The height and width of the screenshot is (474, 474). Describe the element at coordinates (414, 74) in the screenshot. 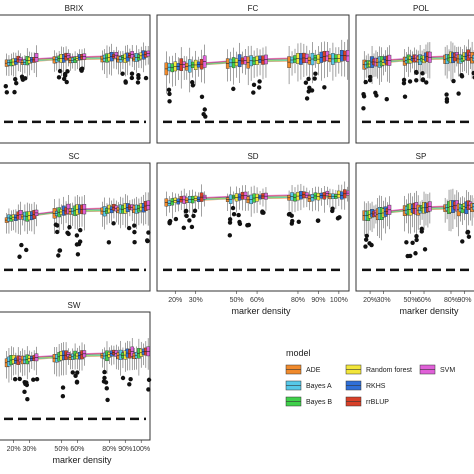

I see `panel-pol: POL` at that location.